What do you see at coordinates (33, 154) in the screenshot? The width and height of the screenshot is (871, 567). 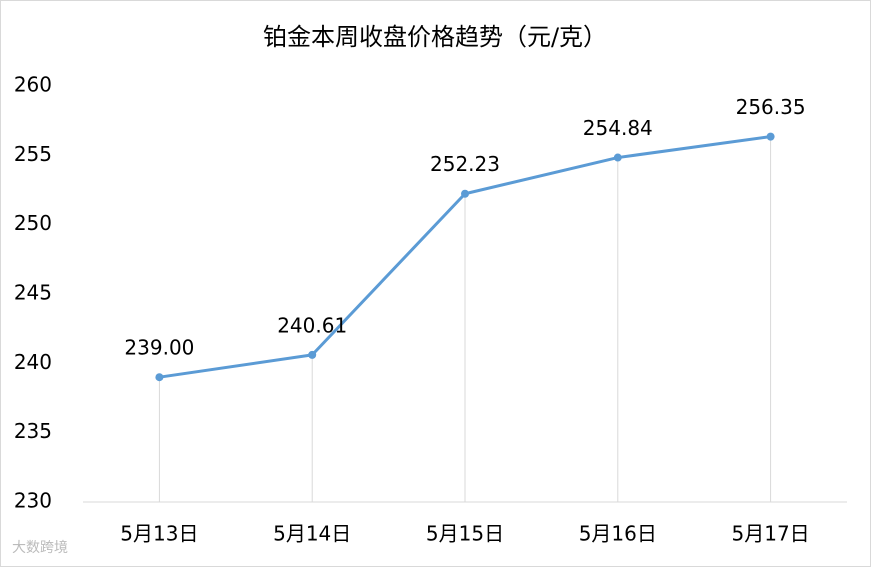 I see `y-tick-label: 255` at bounding box center [33, 154].